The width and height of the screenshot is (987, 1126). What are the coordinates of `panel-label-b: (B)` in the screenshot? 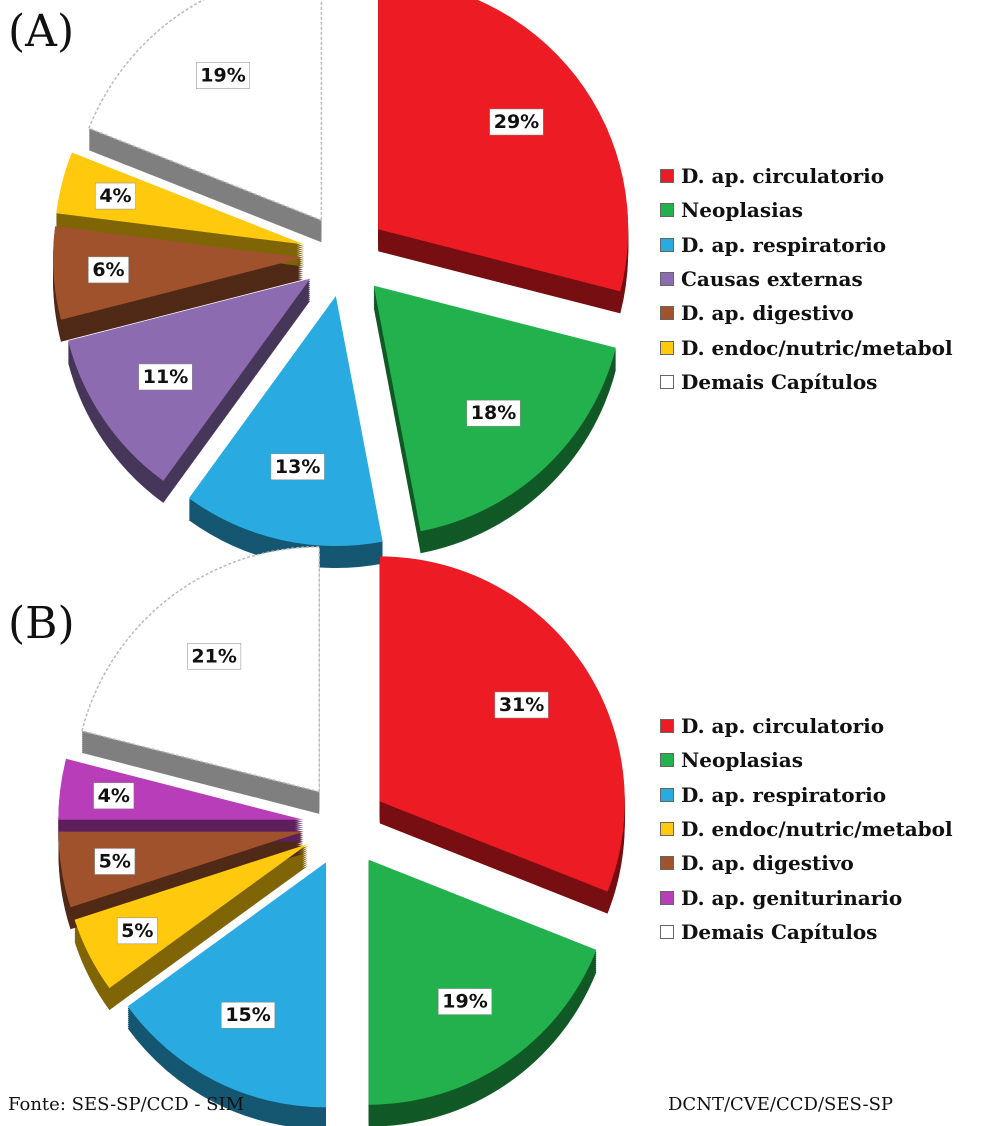 It's located at (41, 623).